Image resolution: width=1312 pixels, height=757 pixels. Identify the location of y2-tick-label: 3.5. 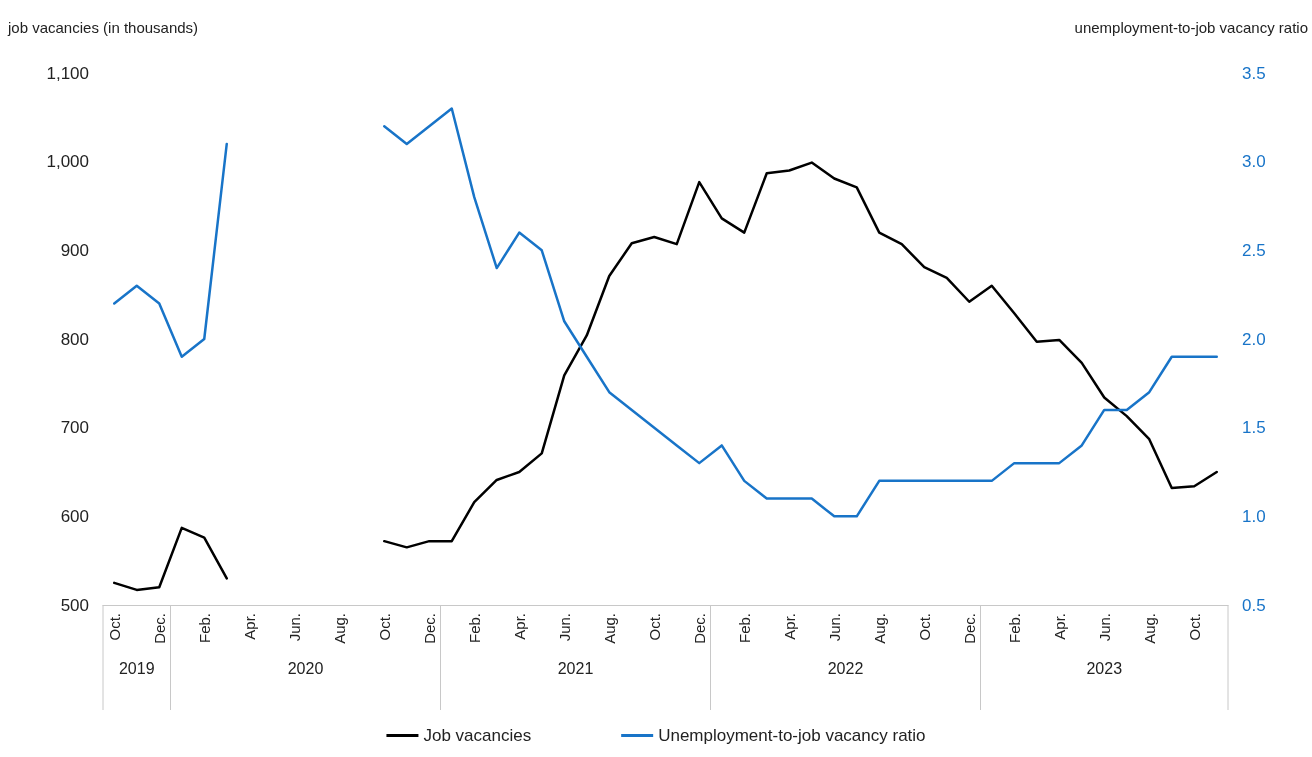
(1254, 73).